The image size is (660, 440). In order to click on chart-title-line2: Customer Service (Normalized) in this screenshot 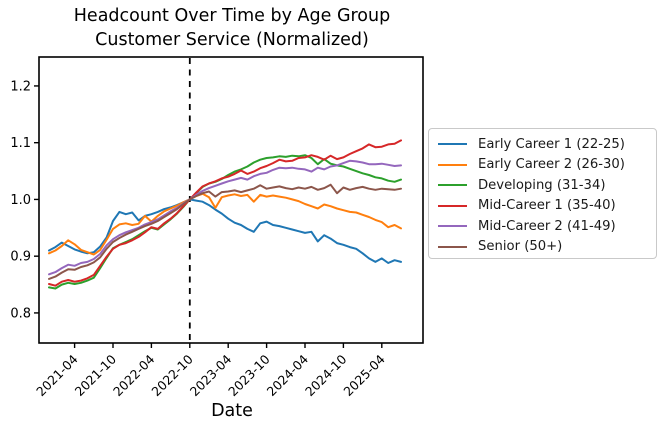, I will do `click(232, 40)`.